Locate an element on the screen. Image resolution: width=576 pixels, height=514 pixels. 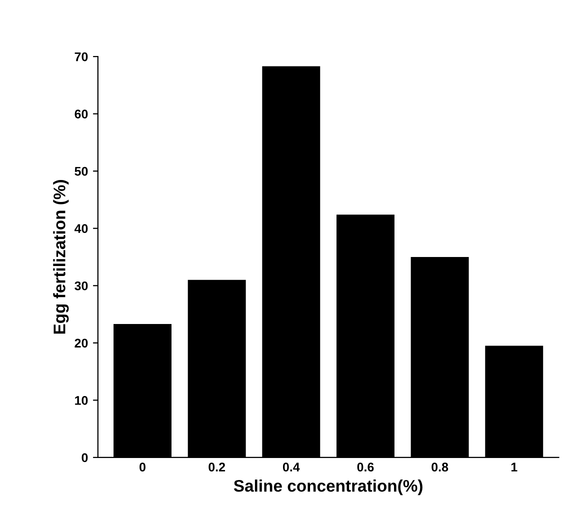
x-tick-label: 1 is located at coordinates (514, 467).